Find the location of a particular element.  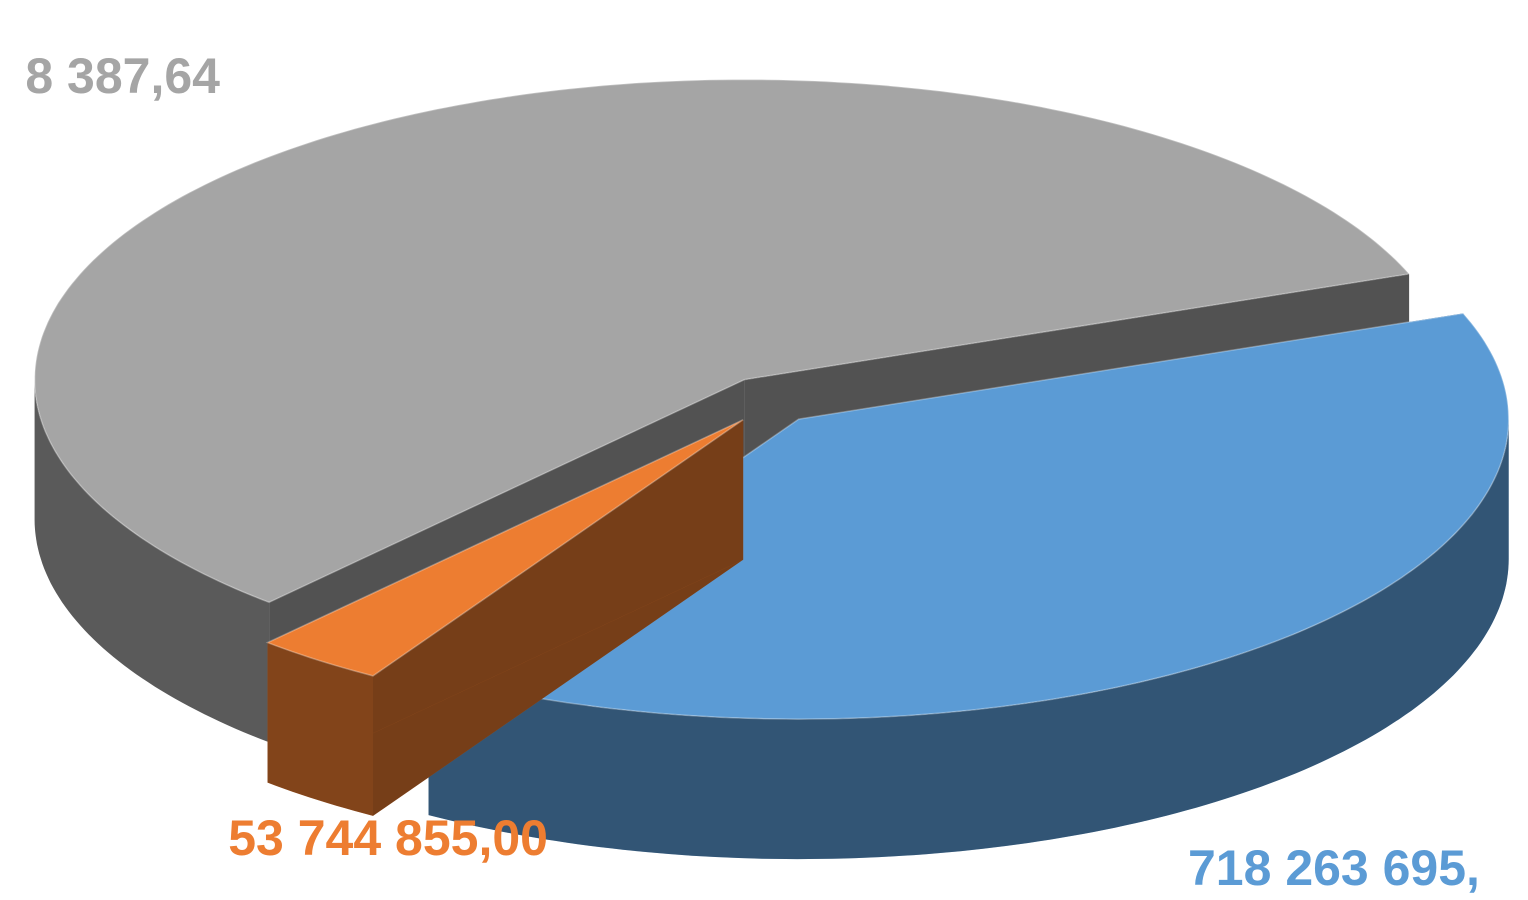

slice is located at coordinates (504, 548).